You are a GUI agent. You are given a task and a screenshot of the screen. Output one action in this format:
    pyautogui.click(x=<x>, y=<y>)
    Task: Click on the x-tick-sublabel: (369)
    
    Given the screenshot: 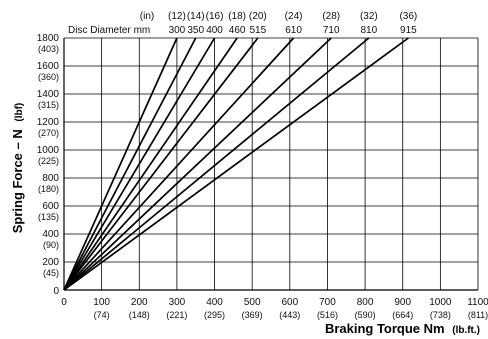 What is the action you would take?
    pyautogui.click(x=252, y=315)
    